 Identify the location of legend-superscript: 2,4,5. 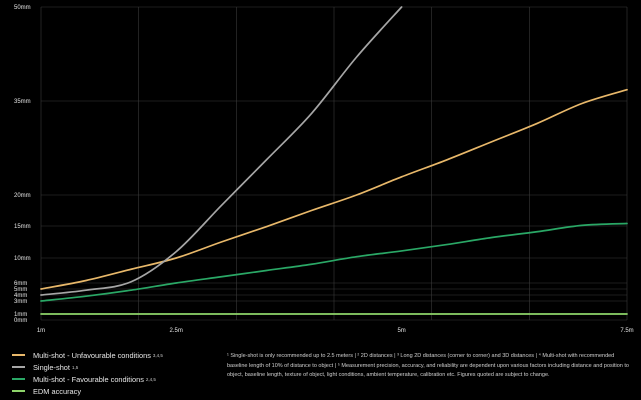
(150, 379).